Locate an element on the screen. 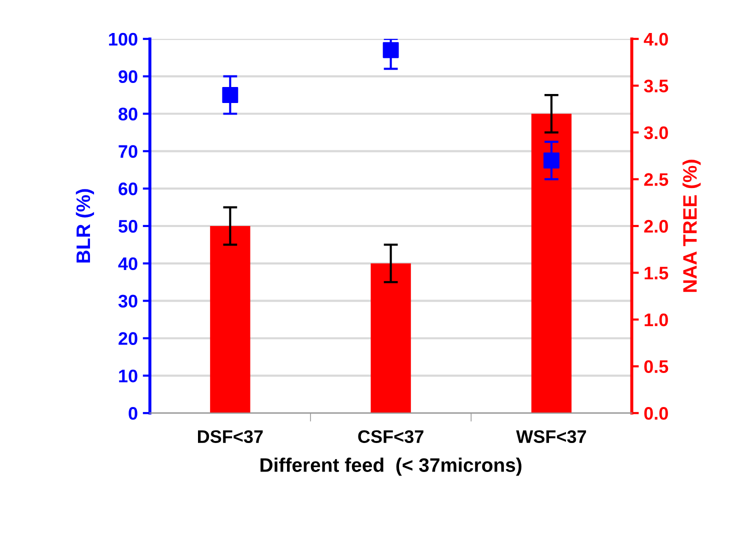  y-tick-label: 0 is located at coordinates (133, 413).